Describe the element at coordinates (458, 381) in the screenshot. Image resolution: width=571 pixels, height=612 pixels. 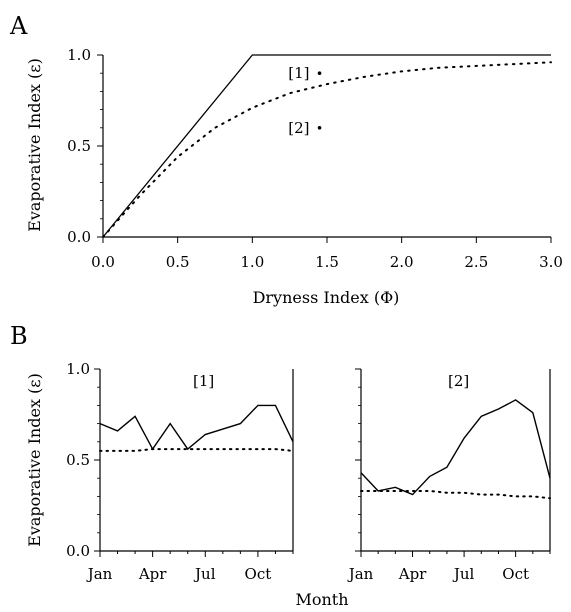
I see `panel-b2-annotation: [2]` at that location.